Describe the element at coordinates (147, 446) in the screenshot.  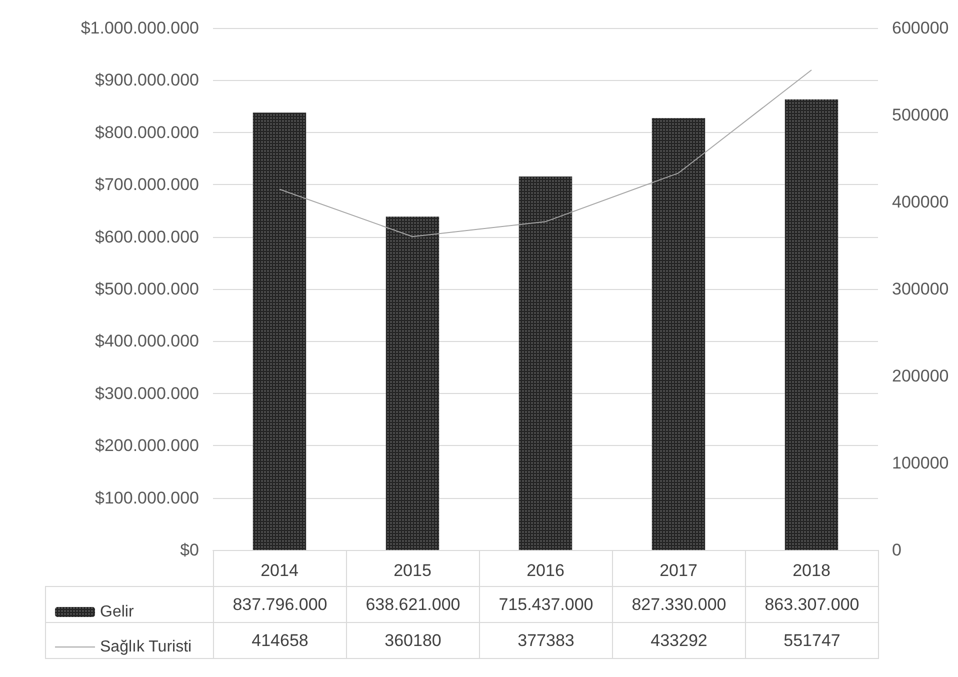
I see `y-tick-label: $200.000.000` at that location.